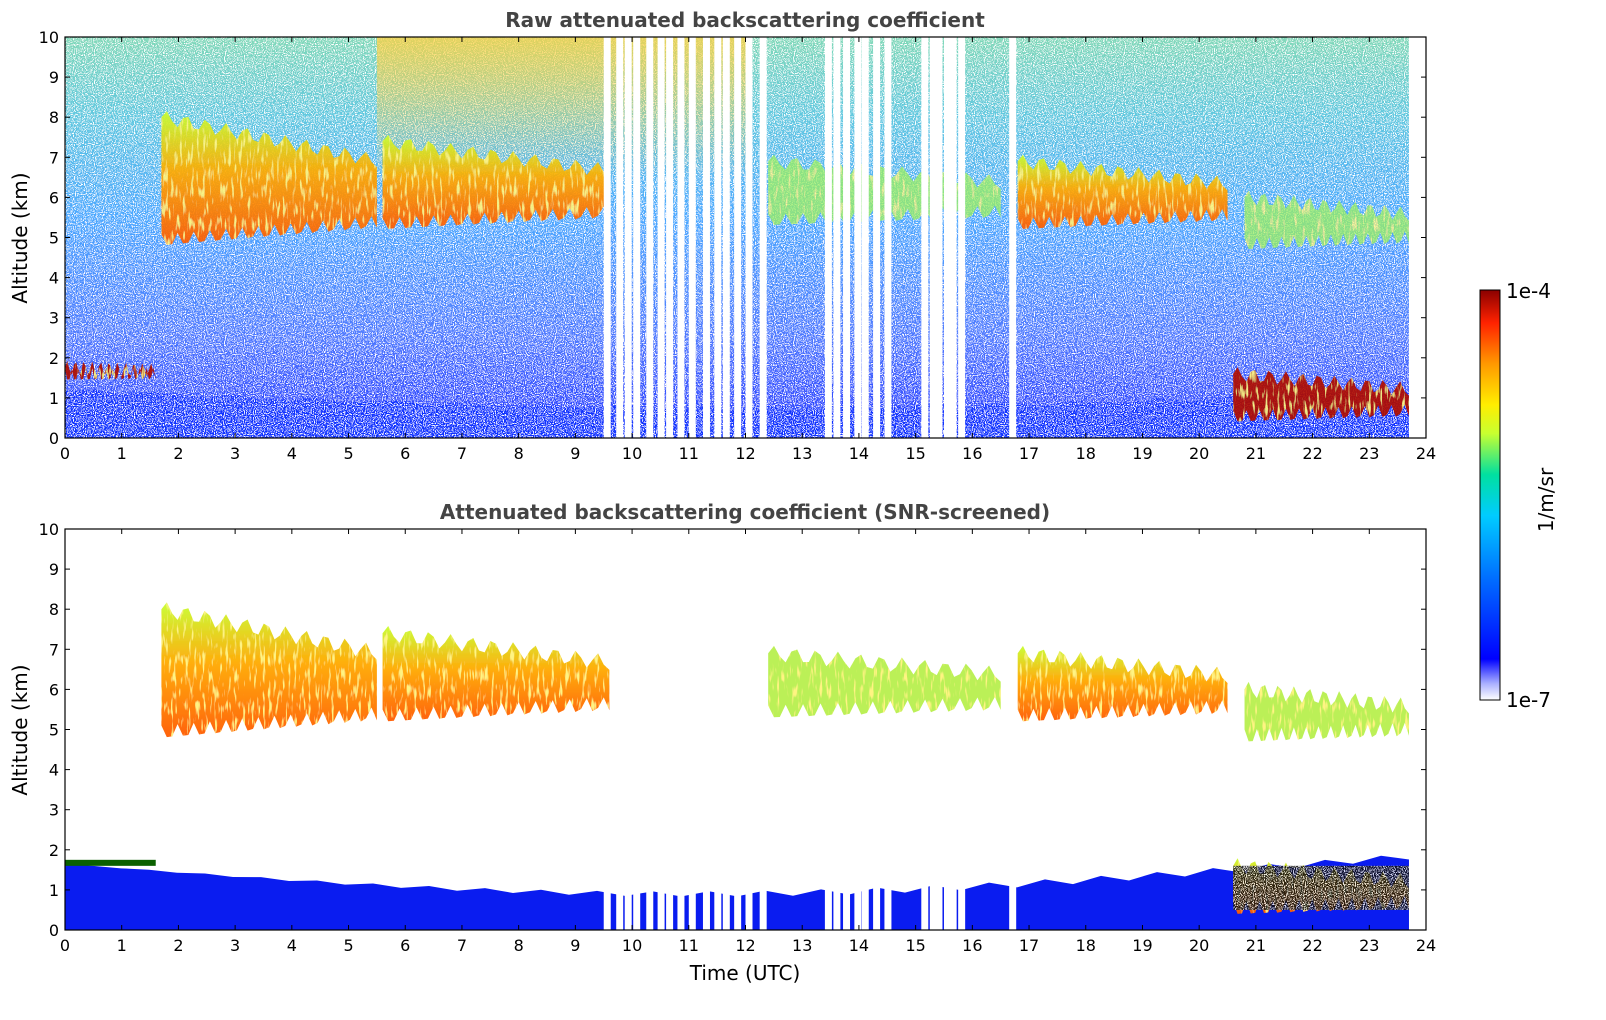  I want to click on low-cloud, so click(1321, 887).